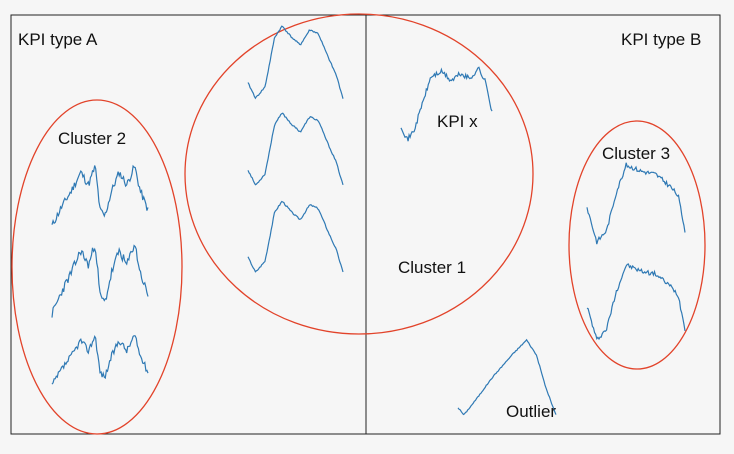  What do you see at coordinates (446, 104) in the screenshot?
I see `kpi-x-series` at bounding box center [446, 104].